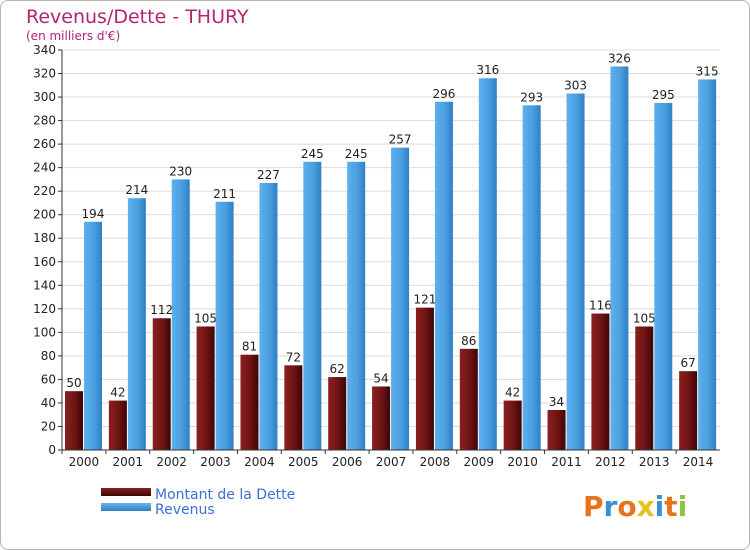 Image resolution: width=750 pixels, height=550 pixels. I want to click on chart-subtitle: (en milliers d'€), so click(73, 36).